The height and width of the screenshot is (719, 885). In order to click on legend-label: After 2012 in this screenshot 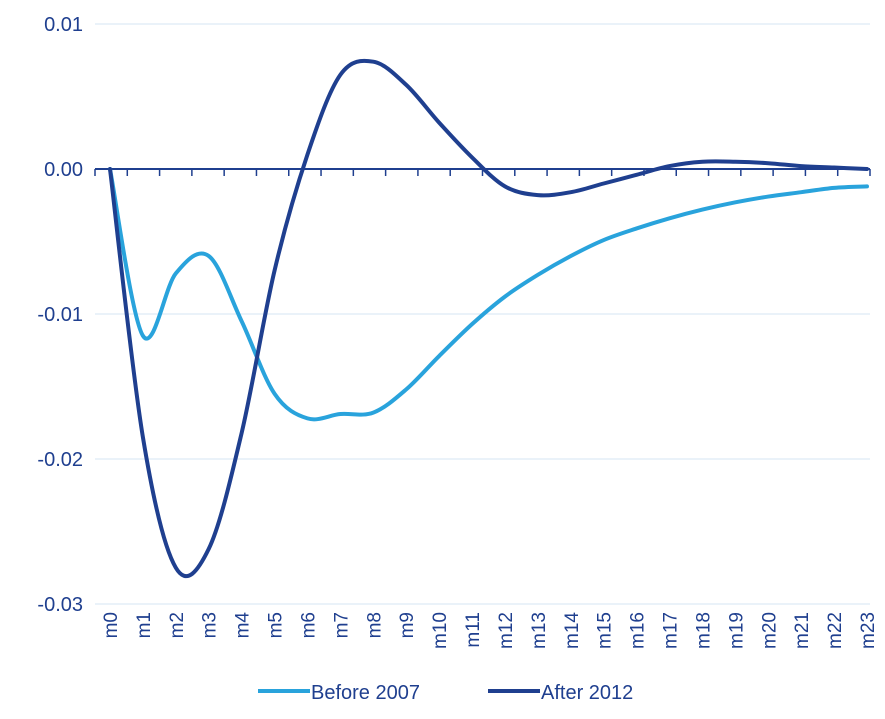, I will do `click(587, 693)`.